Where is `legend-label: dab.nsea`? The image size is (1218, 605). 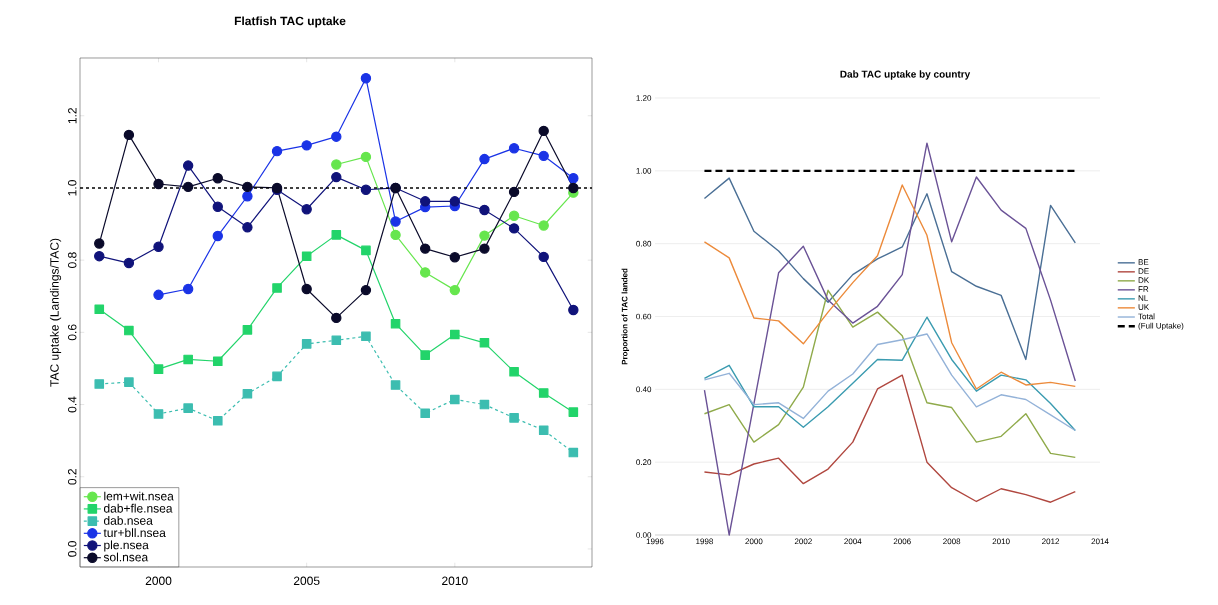 legend-label: dab.nsea is located at coordinates (128, 520).